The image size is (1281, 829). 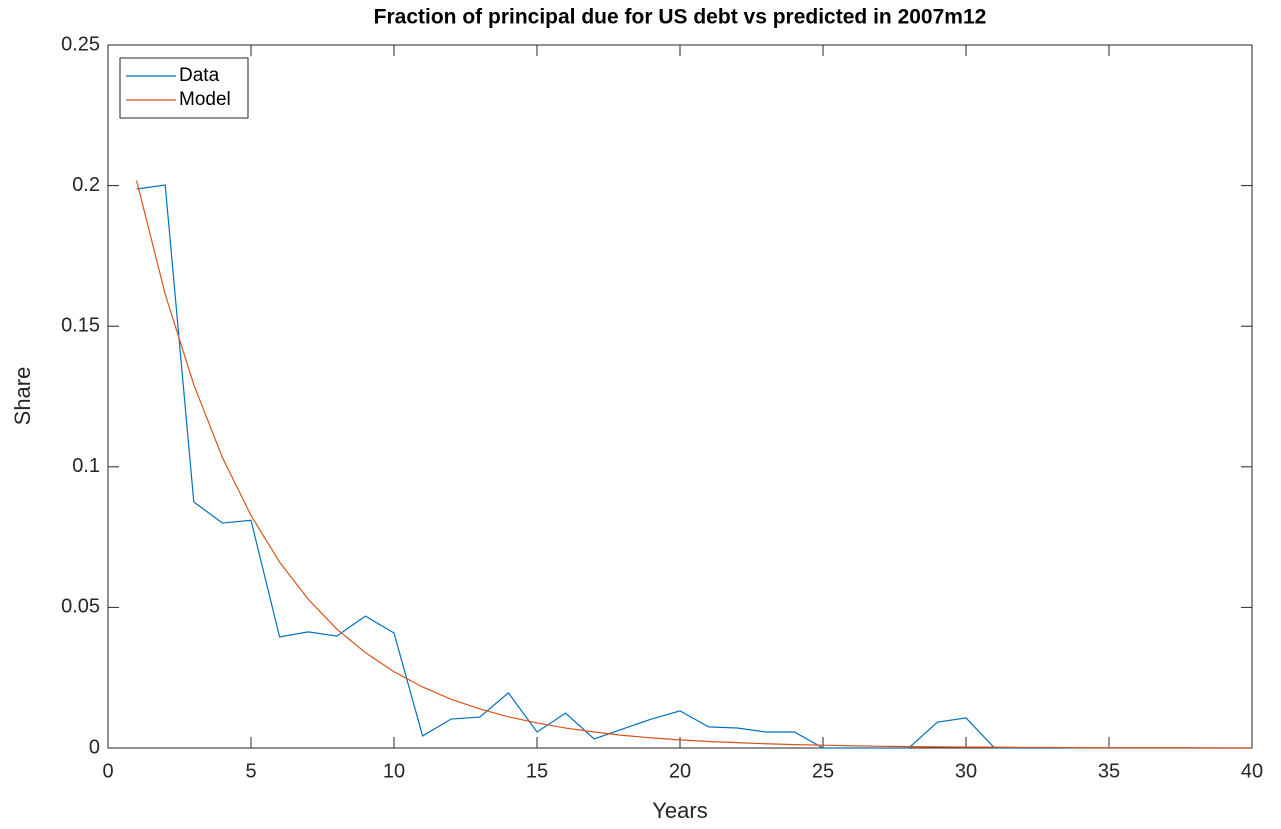 I want to click on y-tick-label: 0.15, so click(x=80, y=325).